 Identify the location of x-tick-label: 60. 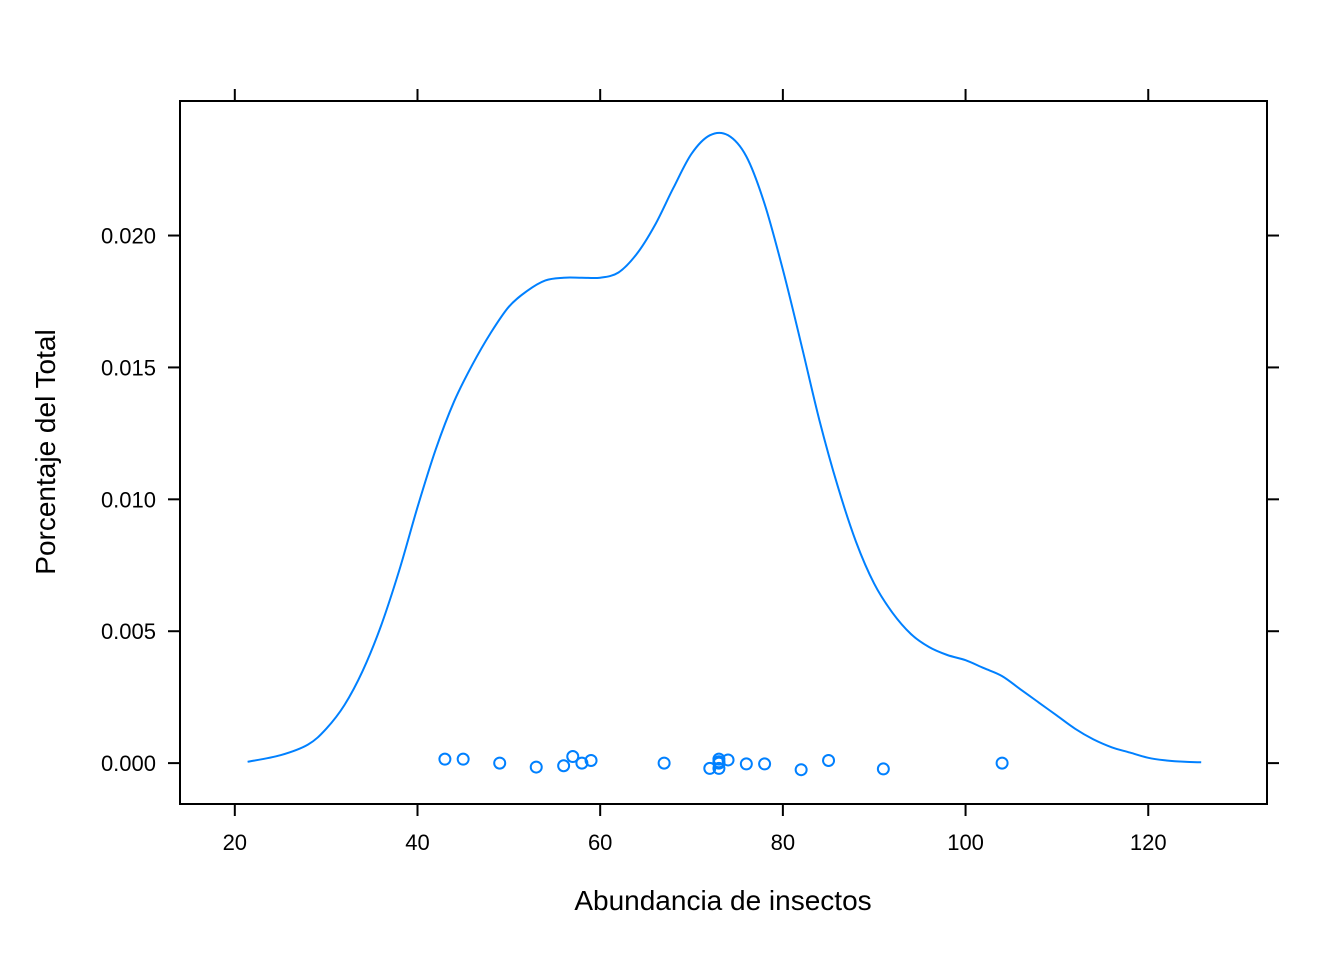
(600, 842).